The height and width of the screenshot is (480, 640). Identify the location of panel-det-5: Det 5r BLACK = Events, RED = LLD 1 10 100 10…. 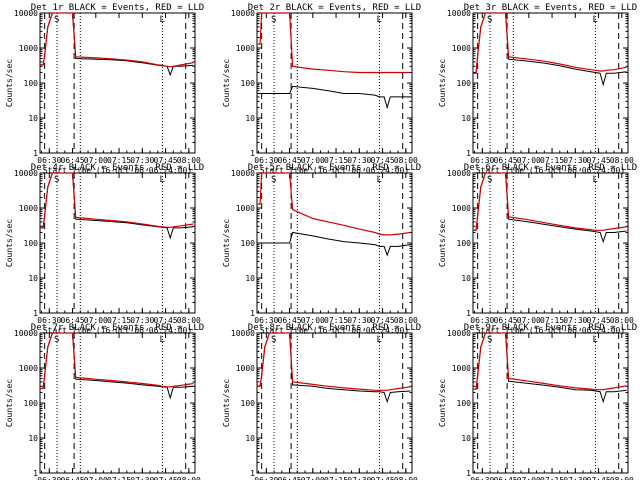
(321, 249).